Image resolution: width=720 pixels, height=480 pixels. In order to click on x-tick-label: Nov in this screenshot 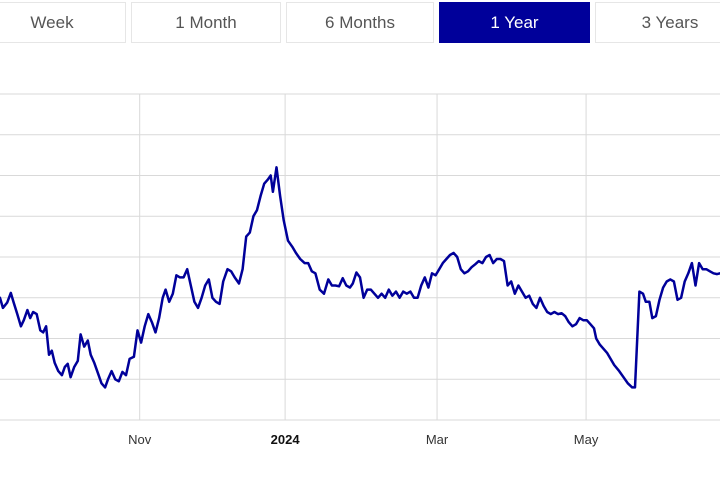, I will do `click(140, 439)`.